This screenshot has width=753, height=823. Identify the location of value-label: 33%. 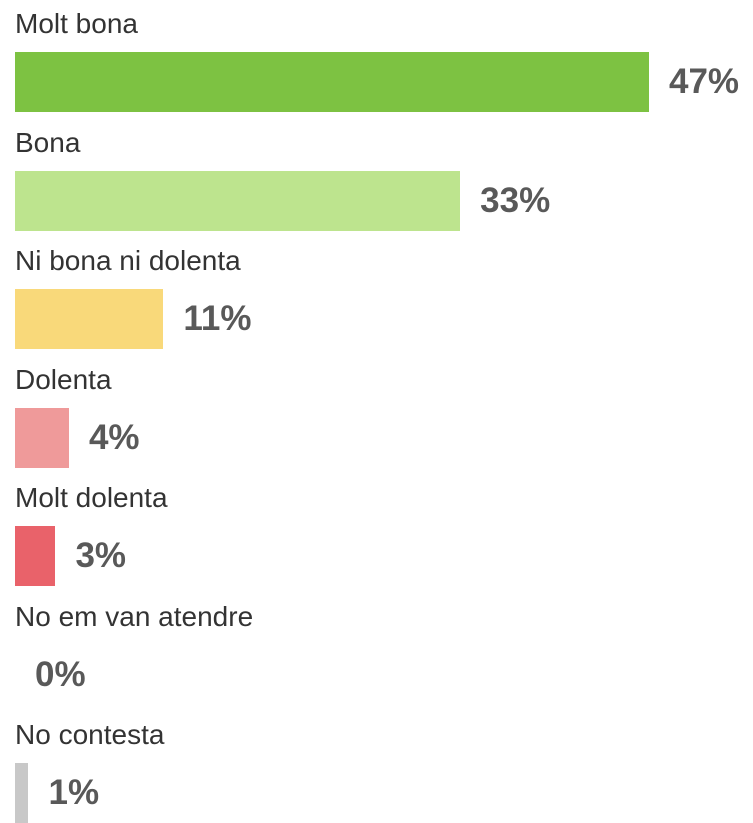
(515, 200).